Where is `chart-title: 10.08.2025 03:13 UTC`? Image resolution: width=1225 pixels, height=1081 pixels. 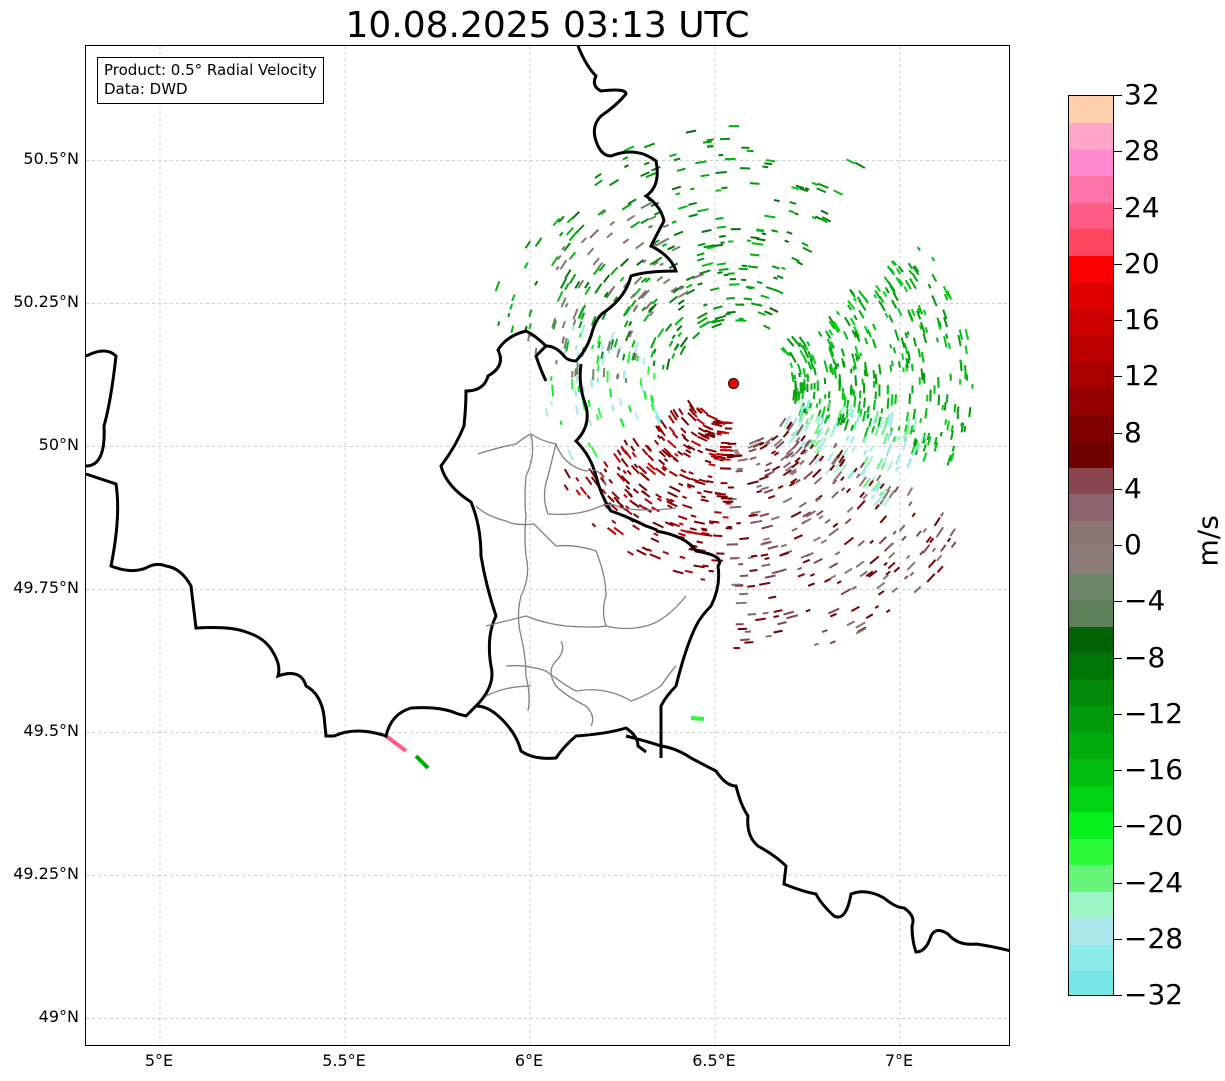
chart-title: 10.08.2025 03:13 UTC is located at coordinates (547, 25).